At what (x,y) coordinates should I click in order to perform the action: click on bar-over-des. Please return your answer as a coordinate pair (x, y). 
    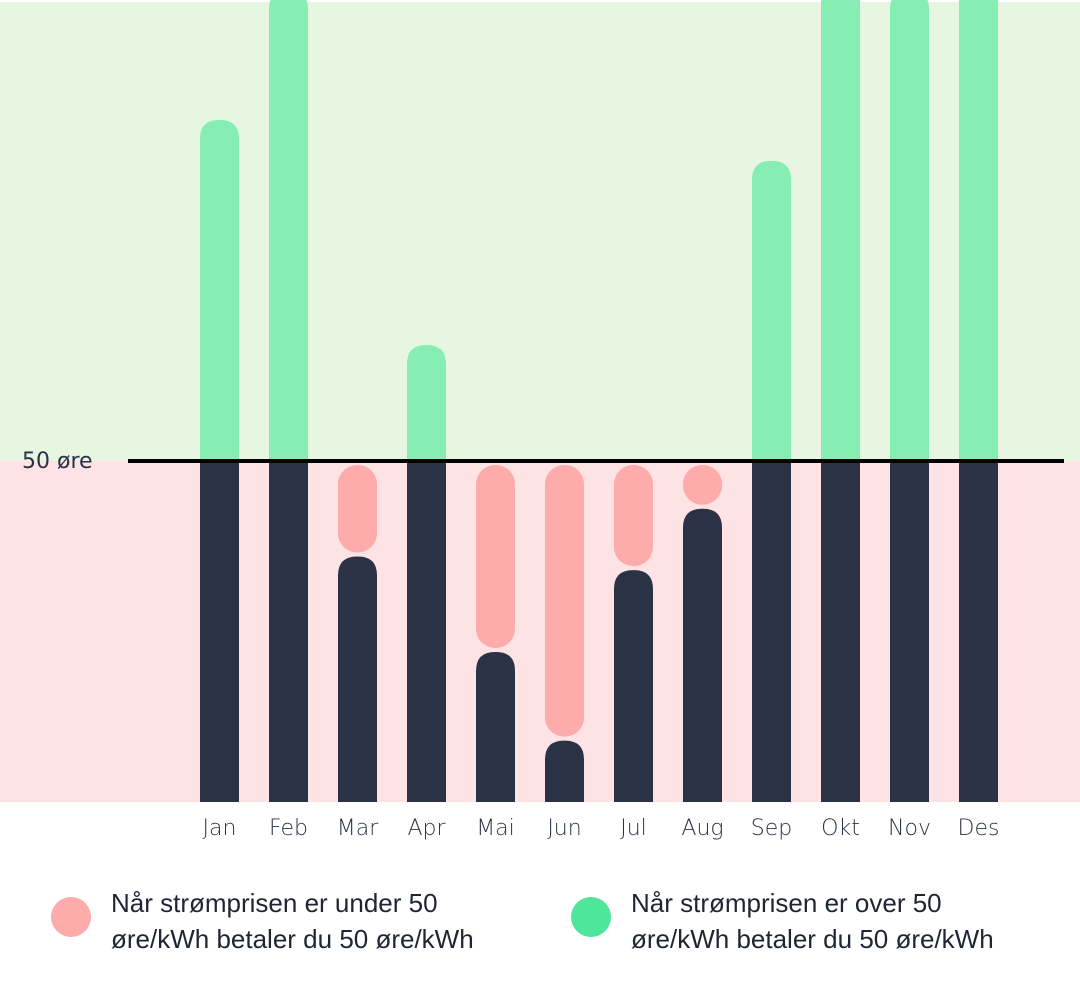
    Looking at the image, I should click on (978, 230).